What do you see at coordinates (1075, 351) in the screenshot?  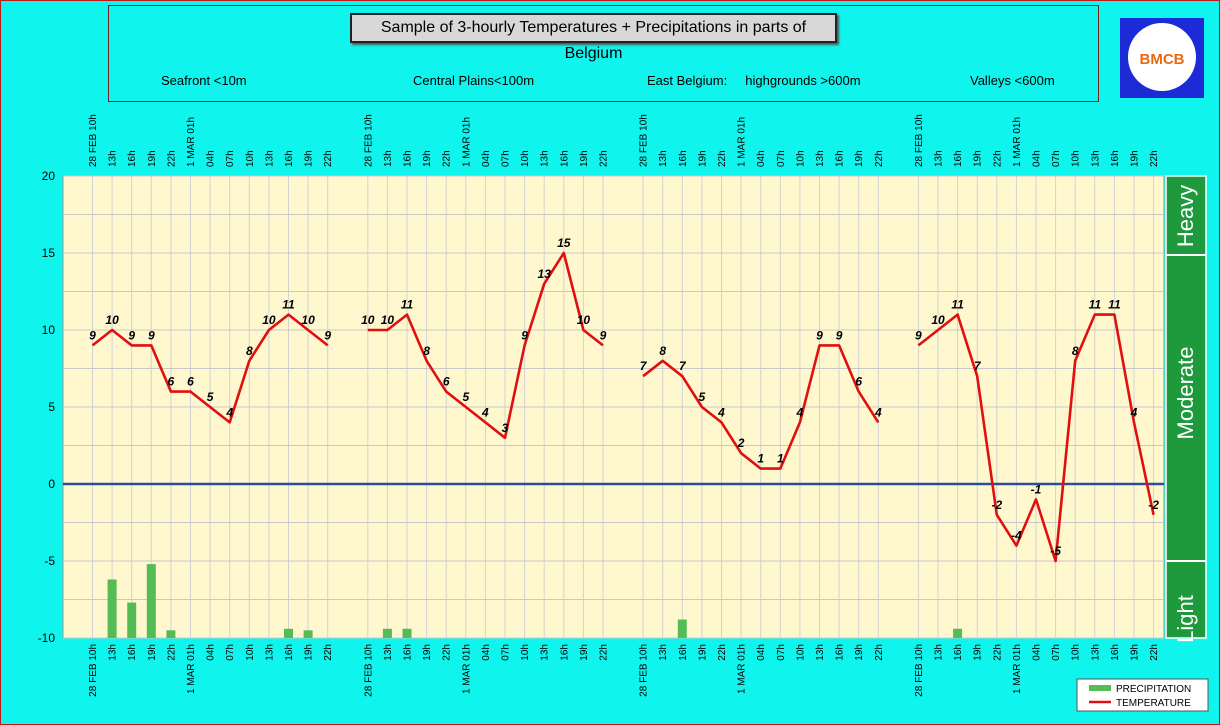 I see `temperature-data-label: 8` at bounding box center [1075, 351].